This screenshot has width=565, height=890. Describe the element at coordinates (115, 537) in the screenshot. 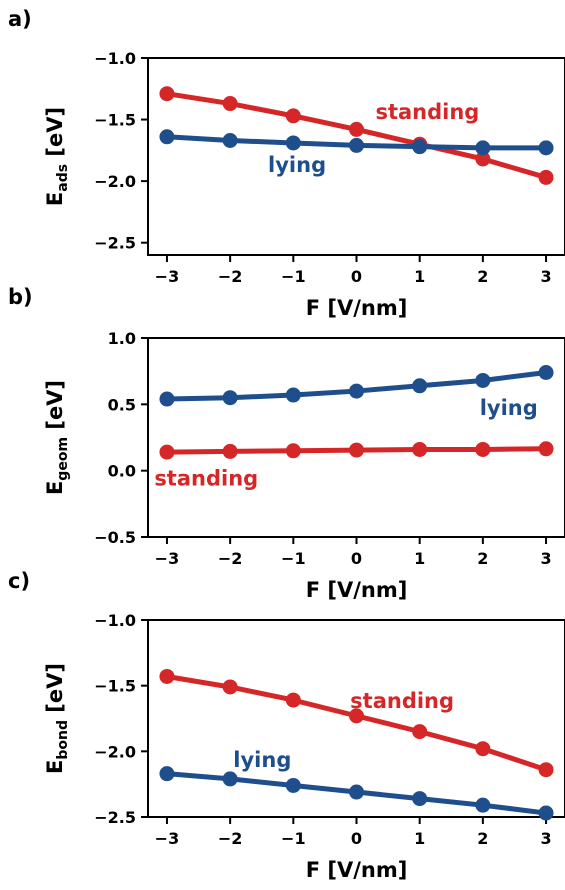

I see `y-tick-label: −0.5` at that location.